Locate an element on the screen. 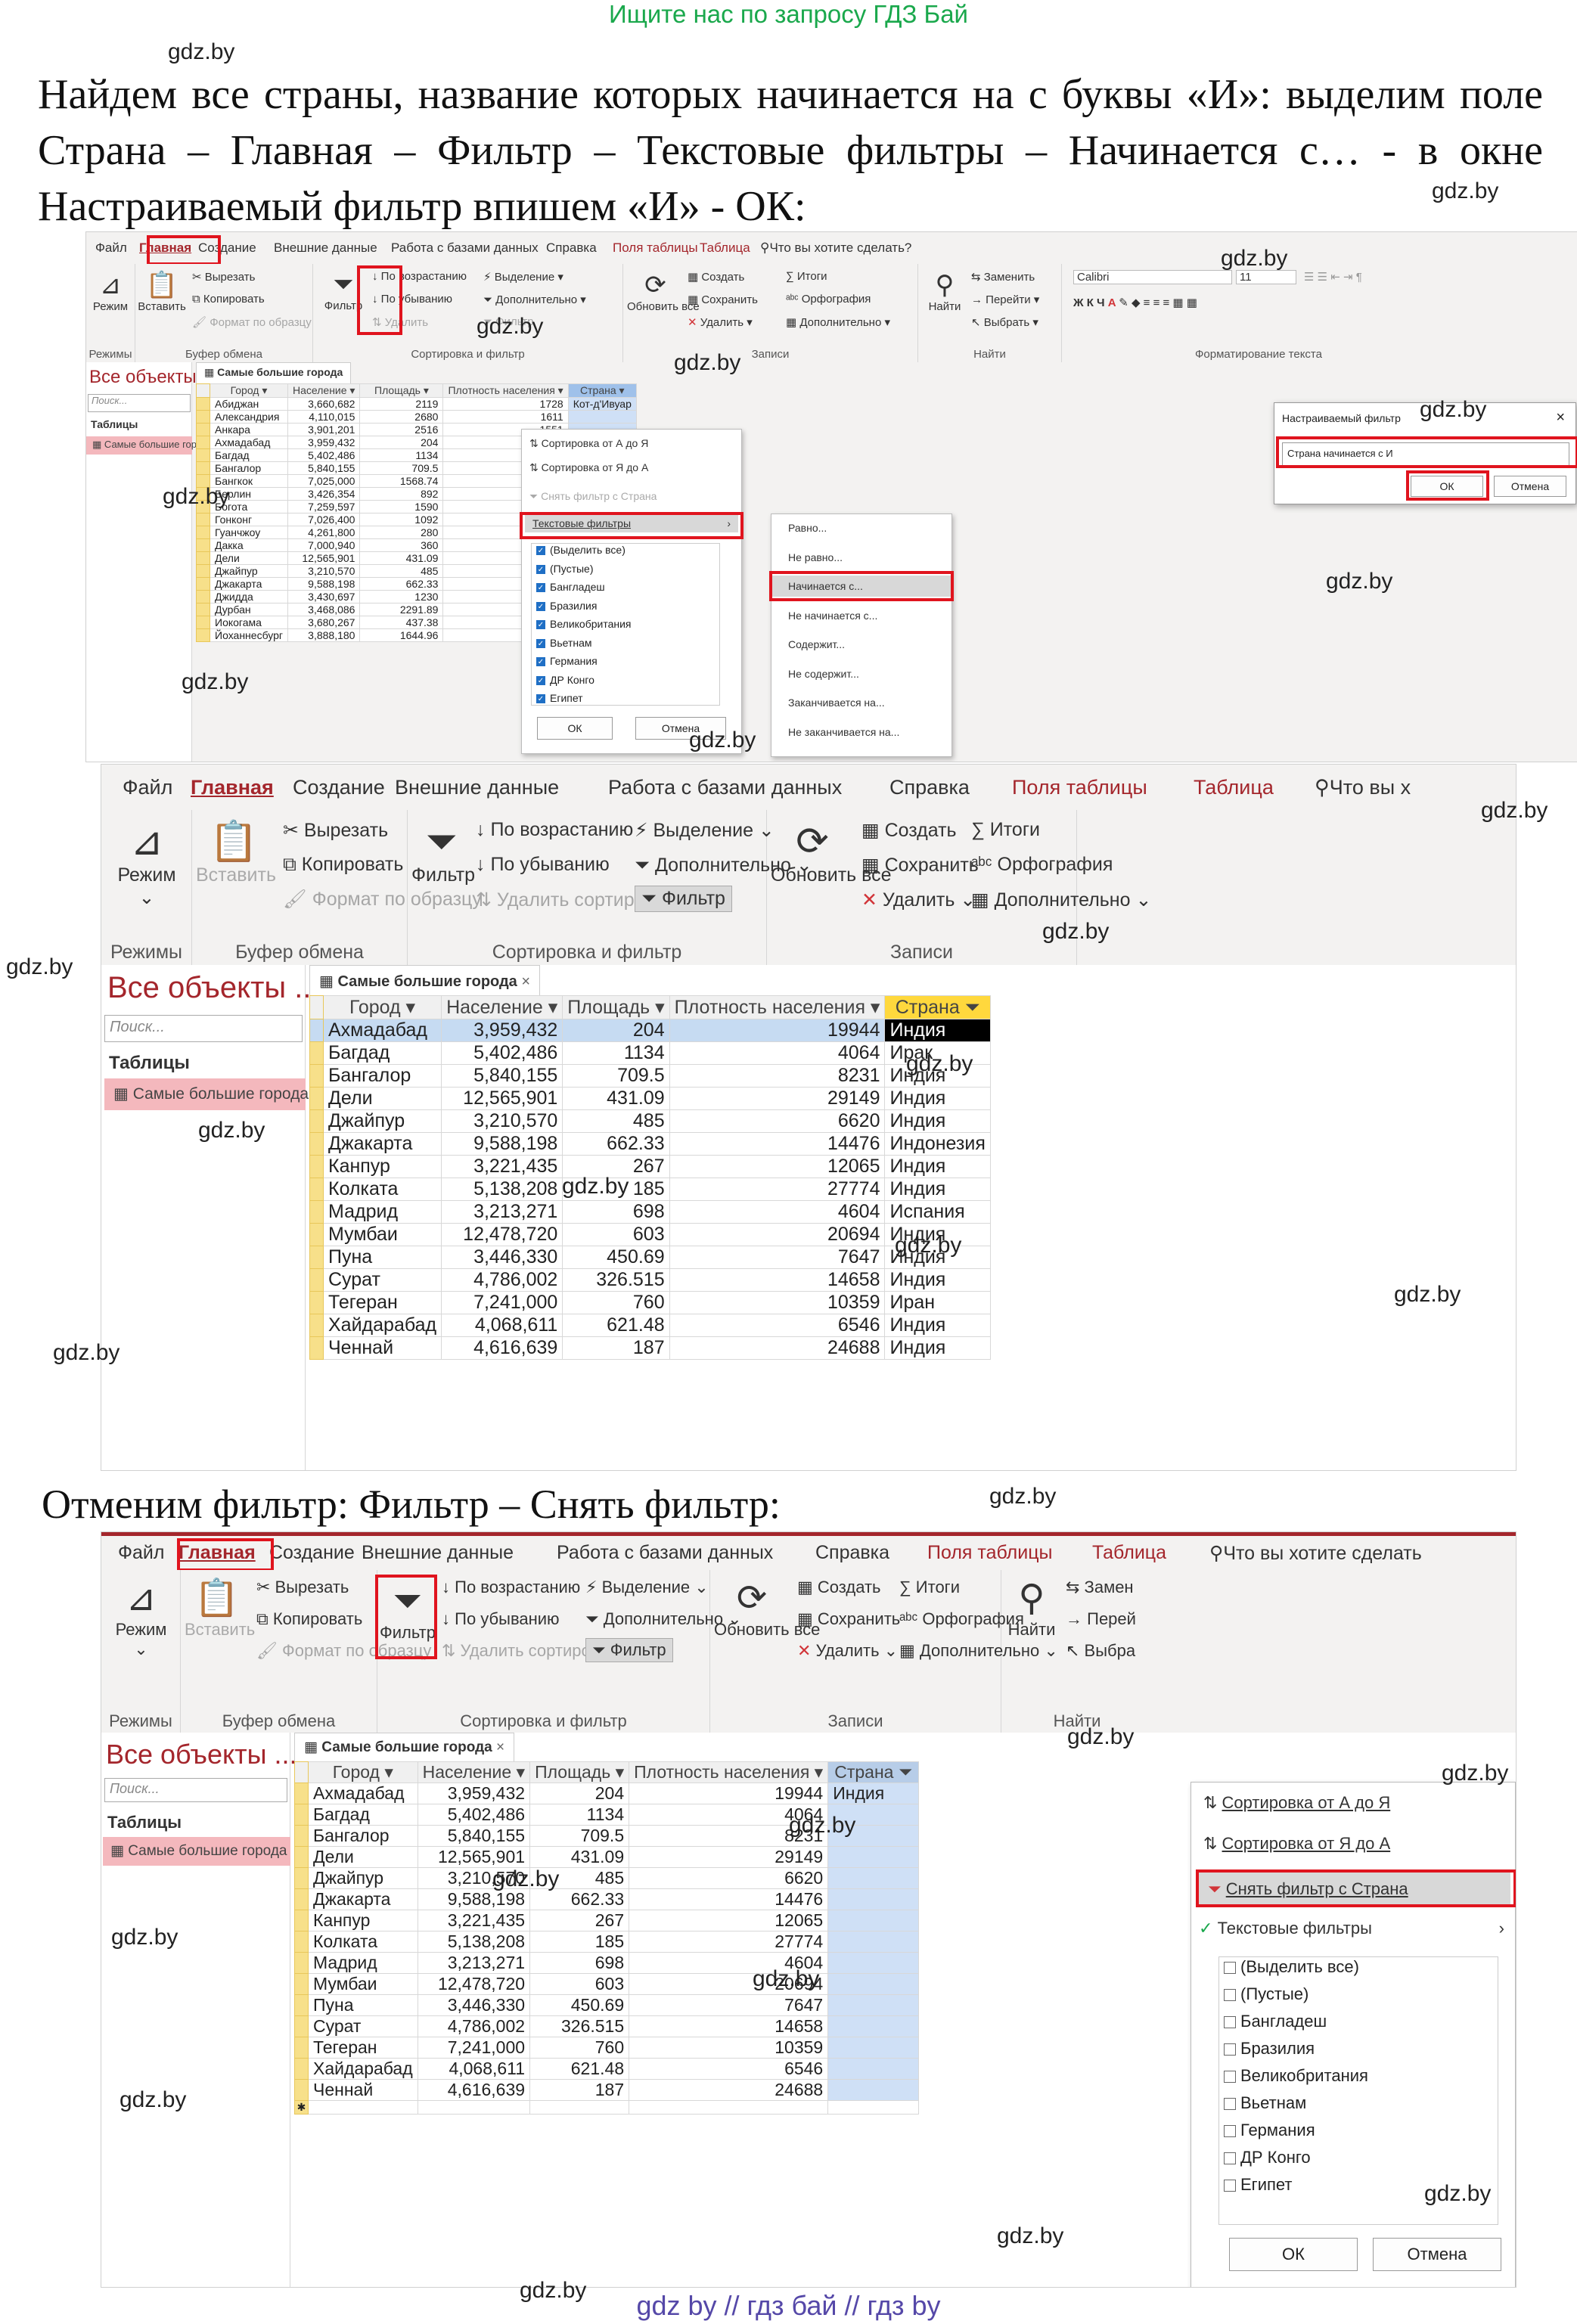 Image resolution: width=1577 pixels, height=2324 pixels. table-cell: 4,068,611 is located at coordinates (502, 1325).